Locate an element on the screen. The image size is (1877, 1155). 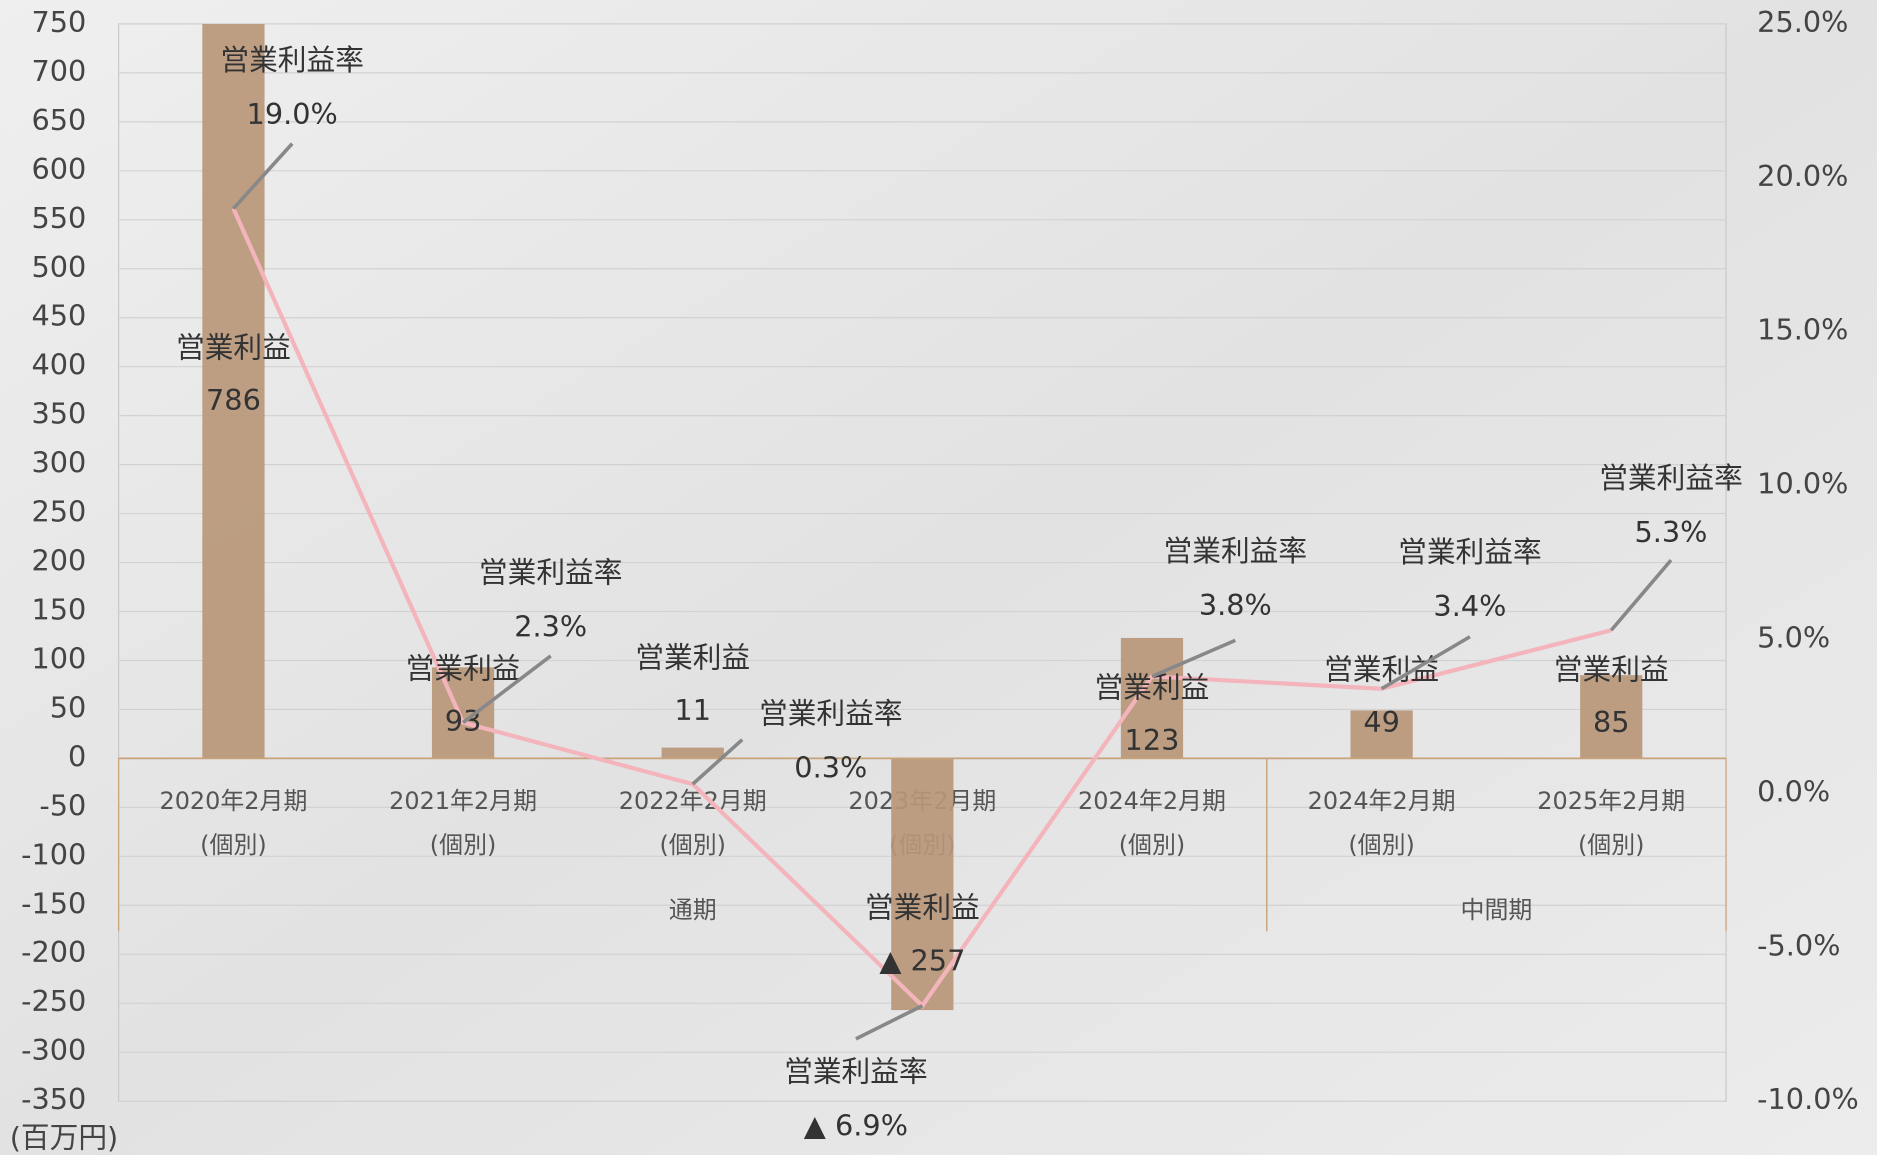
y-tick-label: 700 is located at coordinates (58, 71).